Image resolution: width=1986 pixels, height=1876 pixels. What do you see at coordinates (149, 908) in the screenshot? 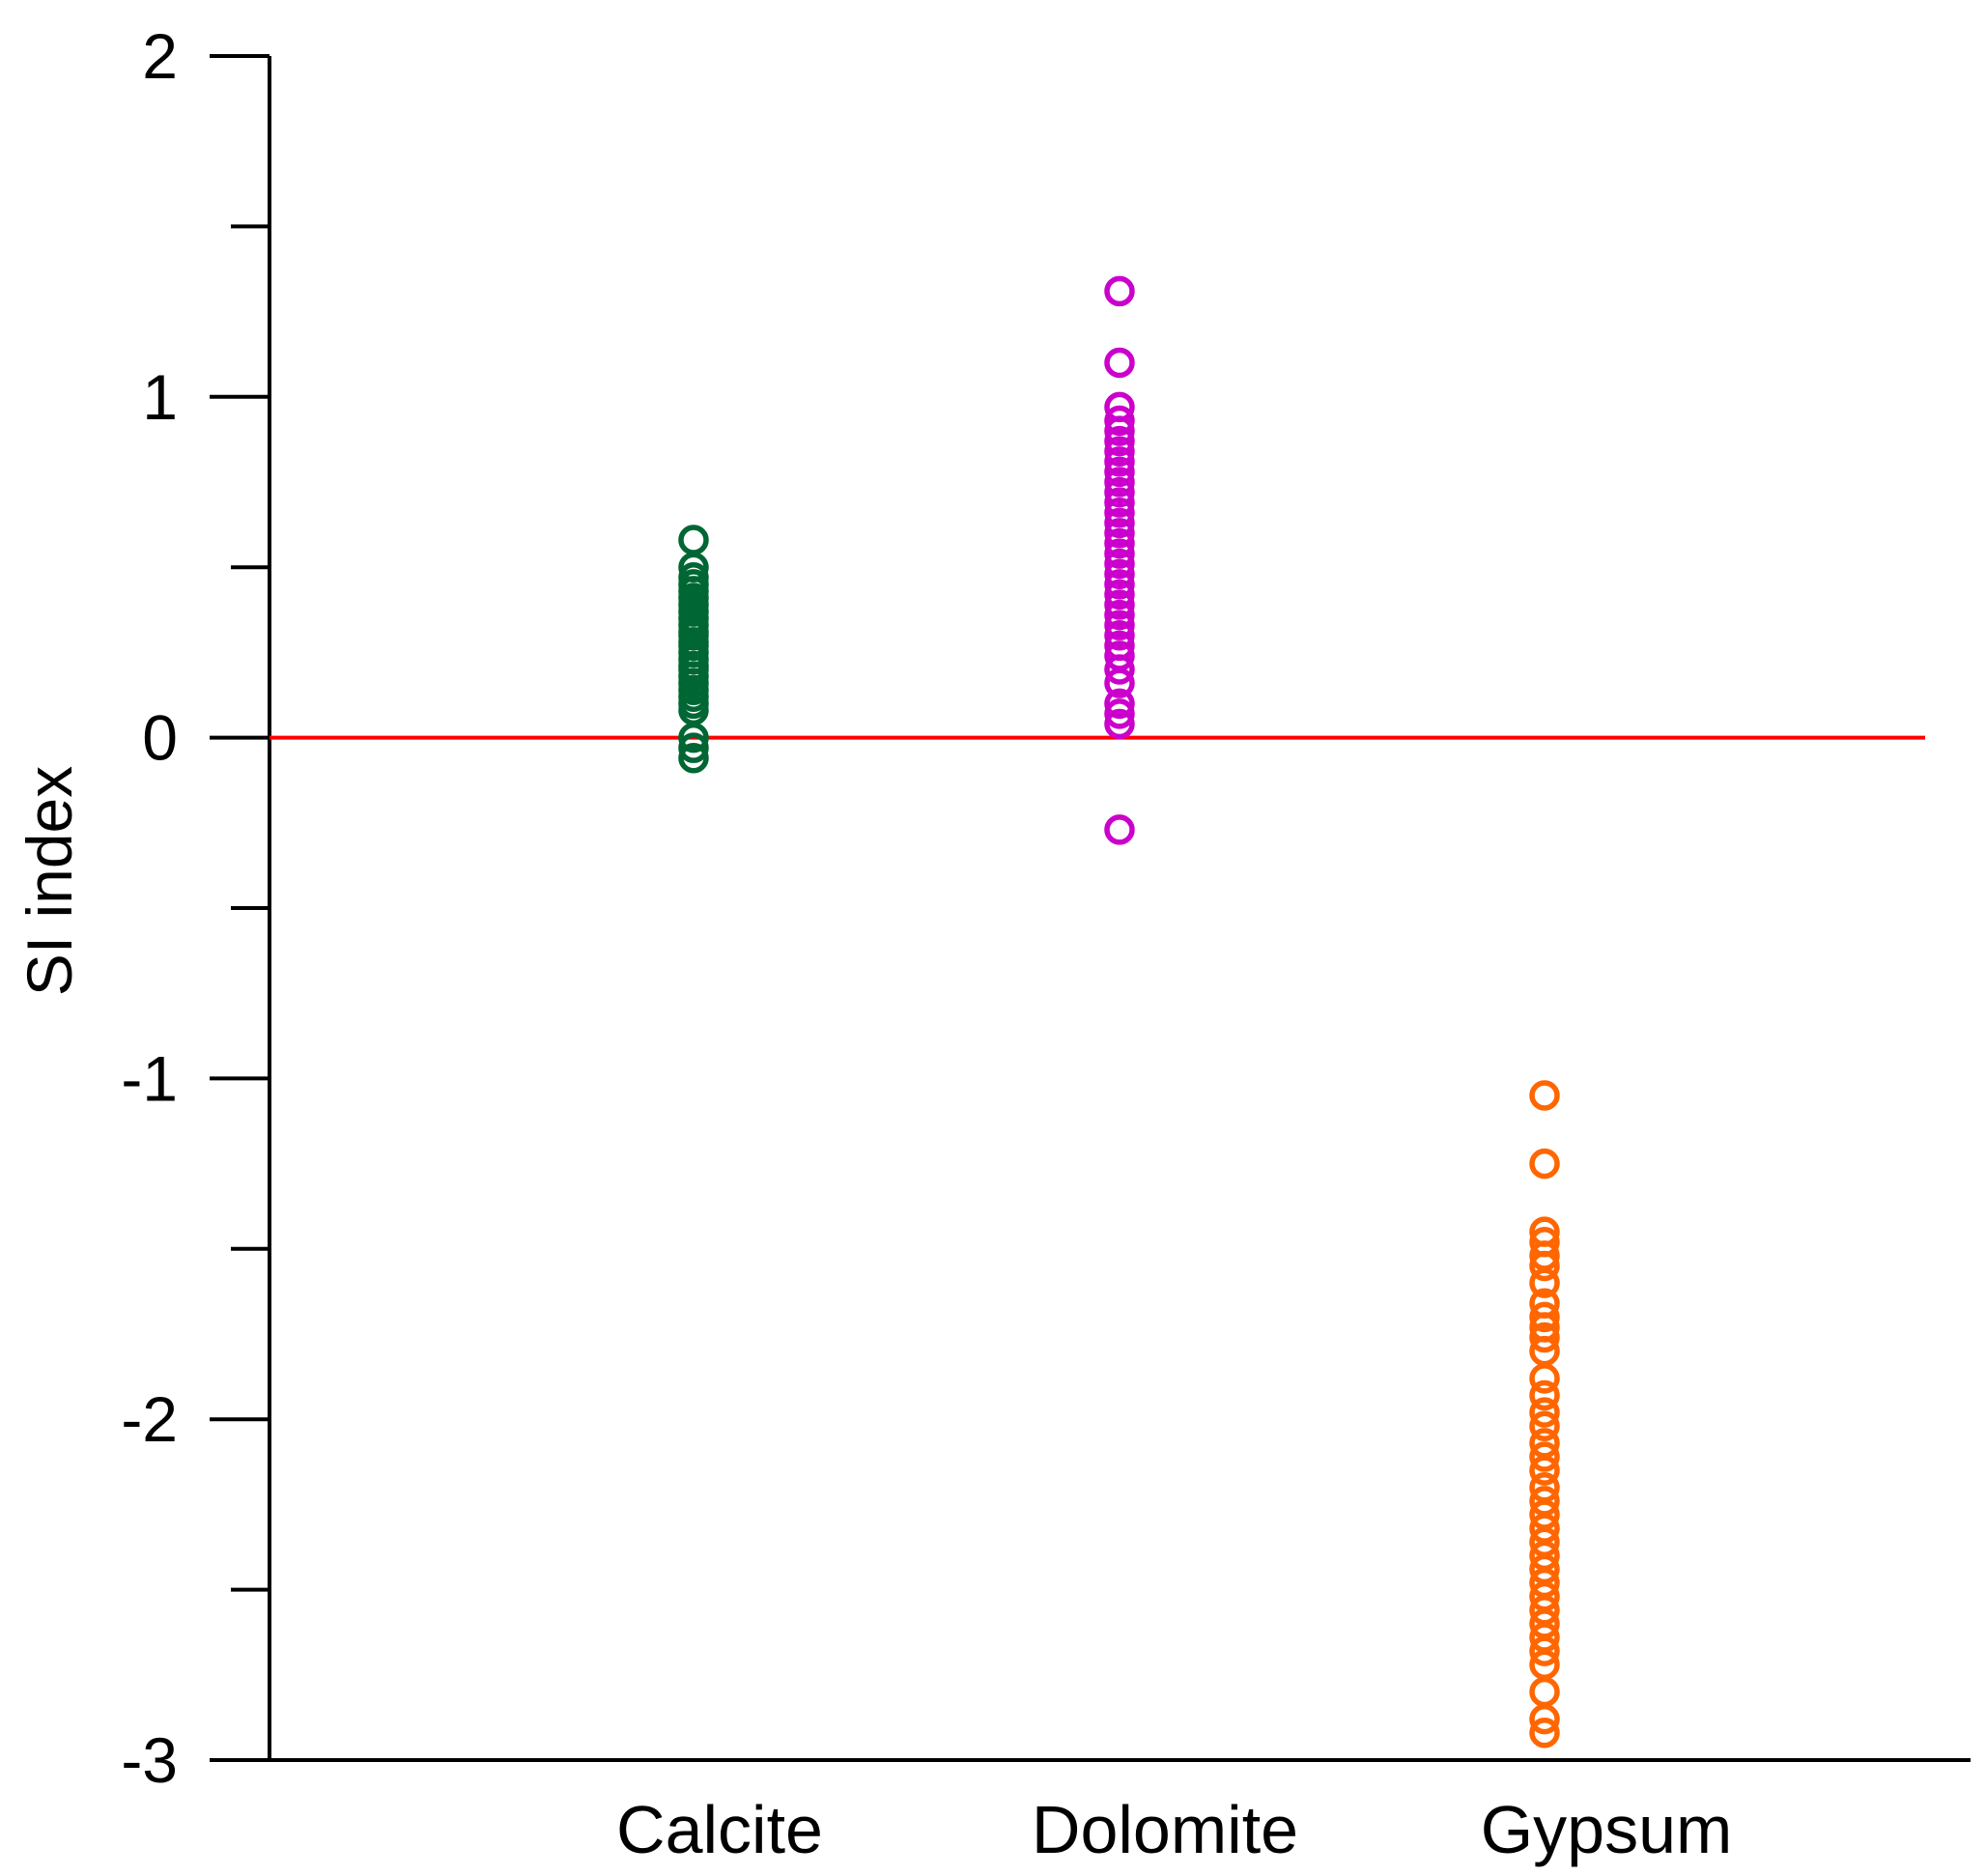
I see `y-tick-labels: 2 1 0 -1 -2 -3` at bounding box center [149, 908].